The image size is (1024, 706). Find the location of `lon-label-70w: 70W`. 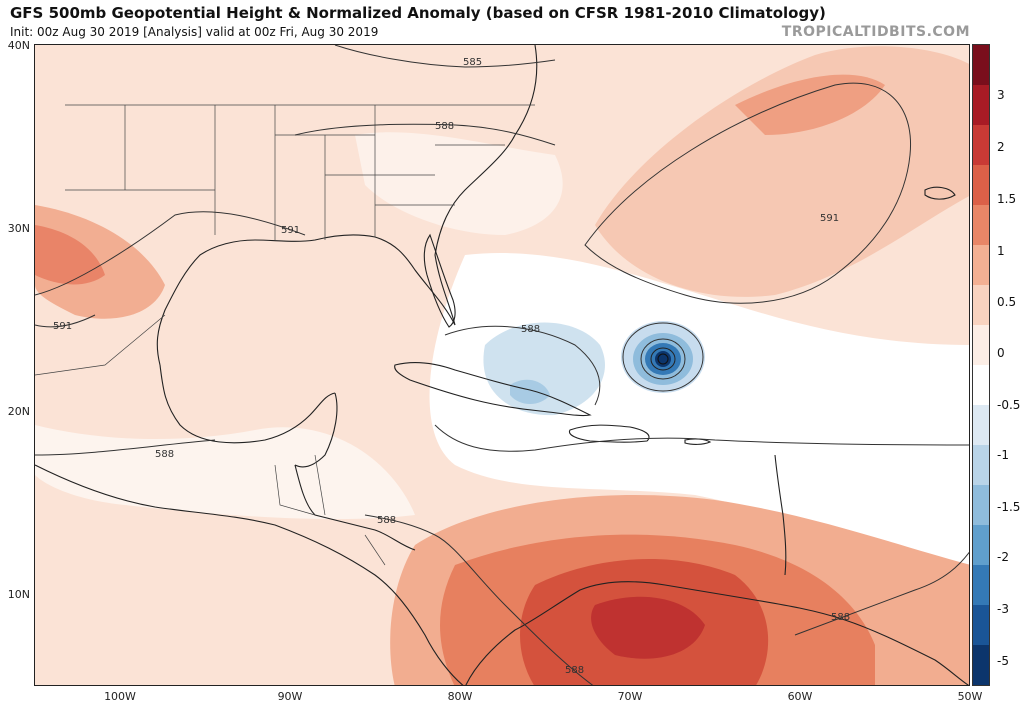

lon-label-70w: 70W is located at coordinates (630, 696).